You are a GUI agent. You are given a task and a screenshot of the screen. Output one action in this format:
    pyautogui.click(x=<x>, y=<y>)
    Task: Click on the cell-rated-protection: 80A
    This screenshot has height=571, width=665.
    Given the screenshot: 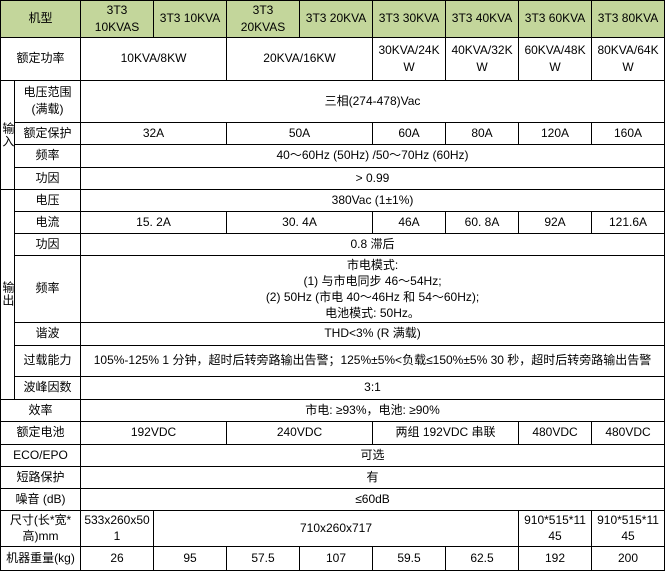 What is the action you would take?
    pyautogui.click(x=482, y=133)
    